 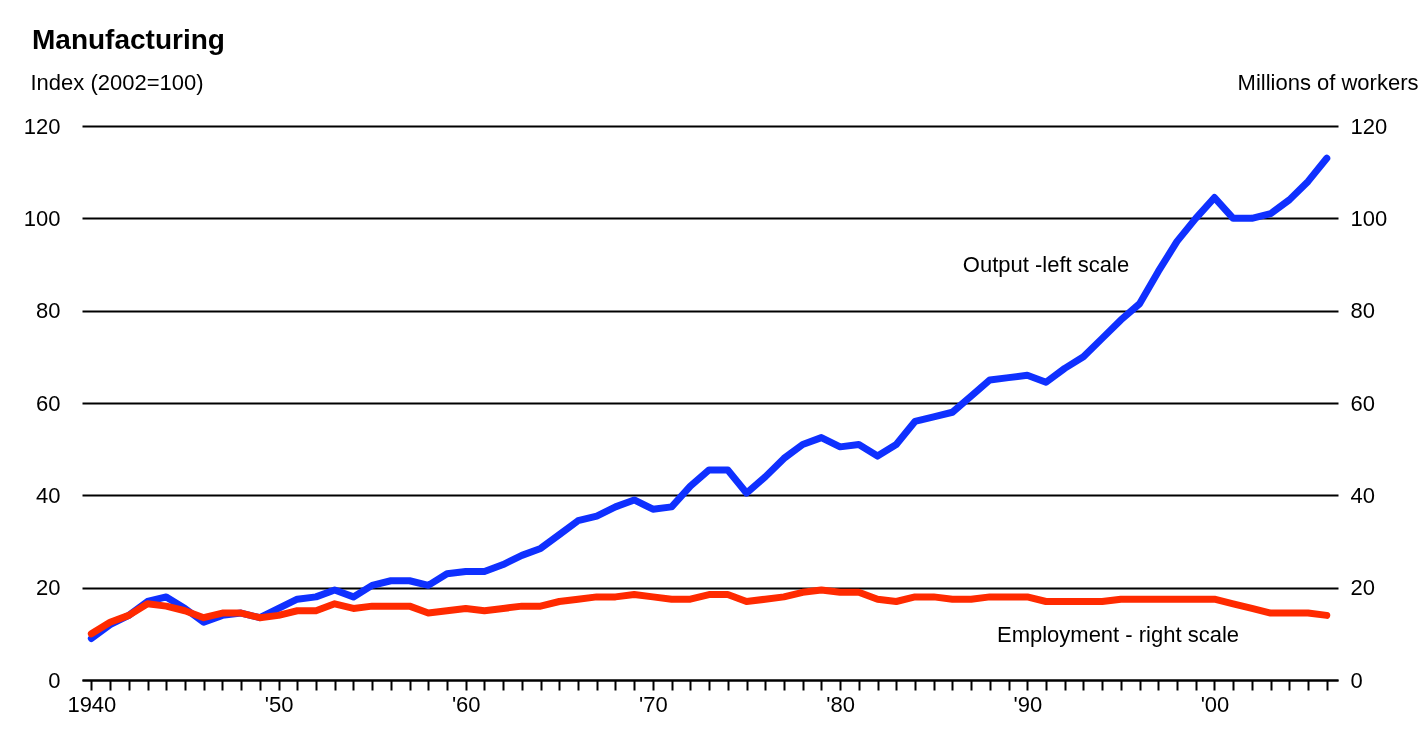 What do you see at coordinates (42, 218) in the screenshot?
I see `y-tick-label: 100` at bounding box center [42, 218].